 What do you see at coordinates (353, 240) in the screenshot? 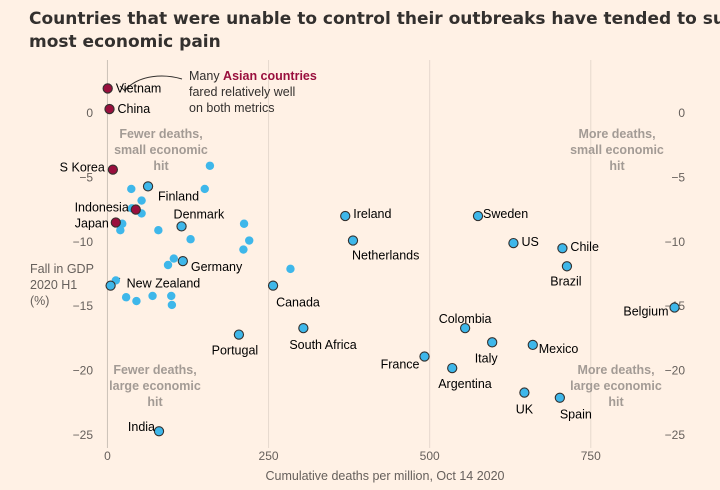
I see `data-point-netherlands` at bounding box center [353, 240].